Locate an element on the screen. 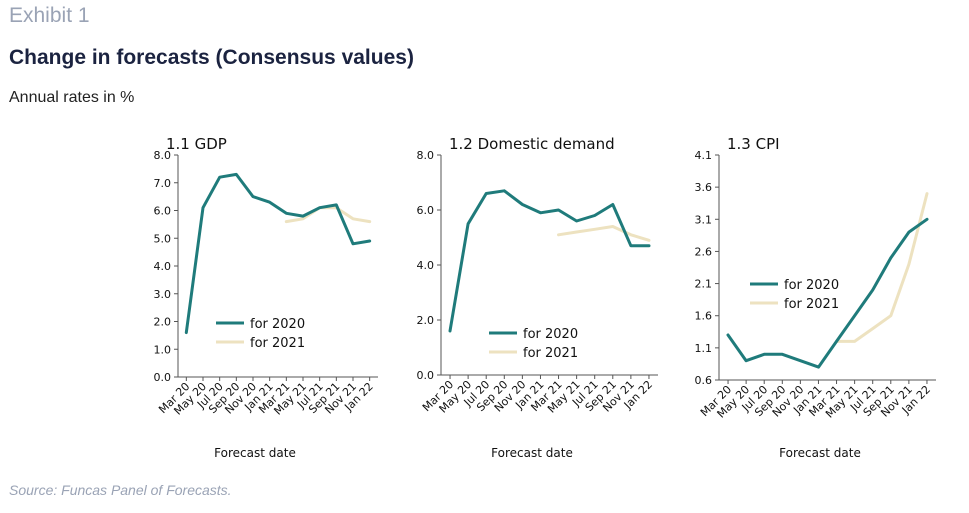 This screenshot has height=513, width=969. chart-title: 1.2 Domestic demand is located at coordinates (532, 144).